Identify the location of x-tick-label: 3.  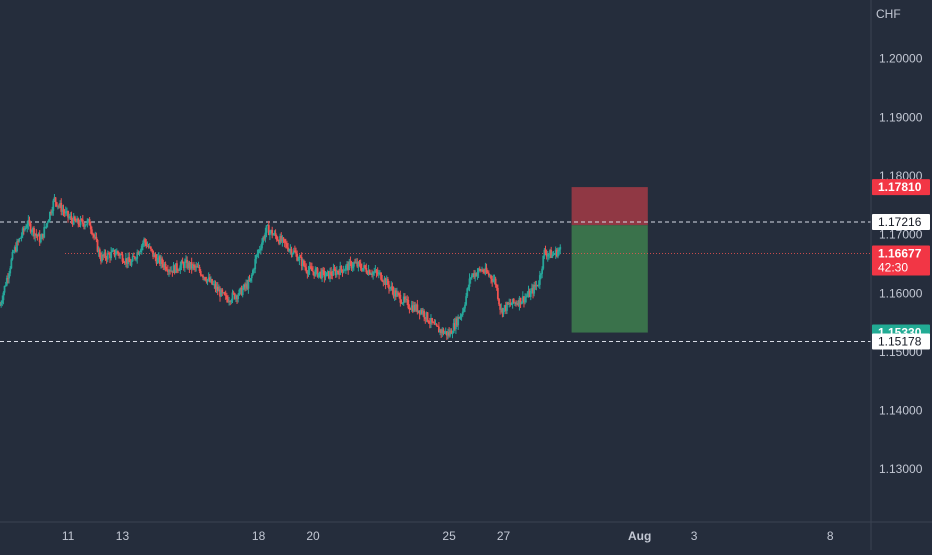
(694, 536).